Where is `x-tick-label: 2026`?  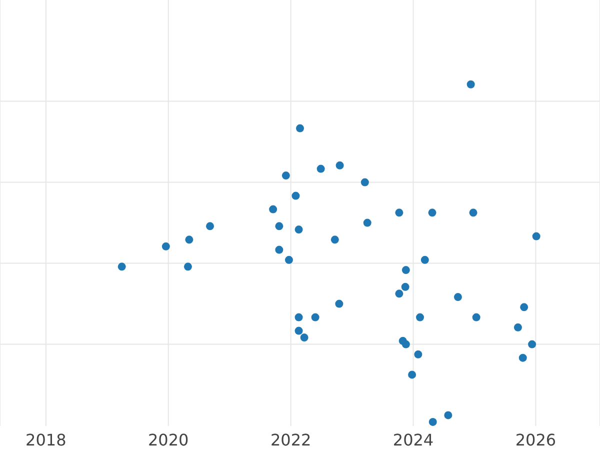 x-tick-label: 2026 is located at coordinates (535, 440).